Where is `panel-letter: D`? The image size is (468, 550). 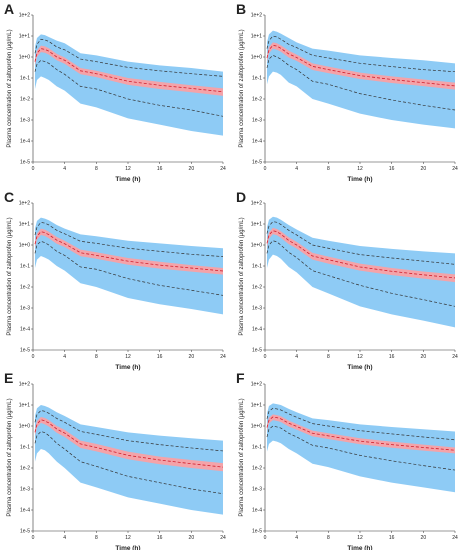 panel-letter: D is located at coordinates (241, 197).